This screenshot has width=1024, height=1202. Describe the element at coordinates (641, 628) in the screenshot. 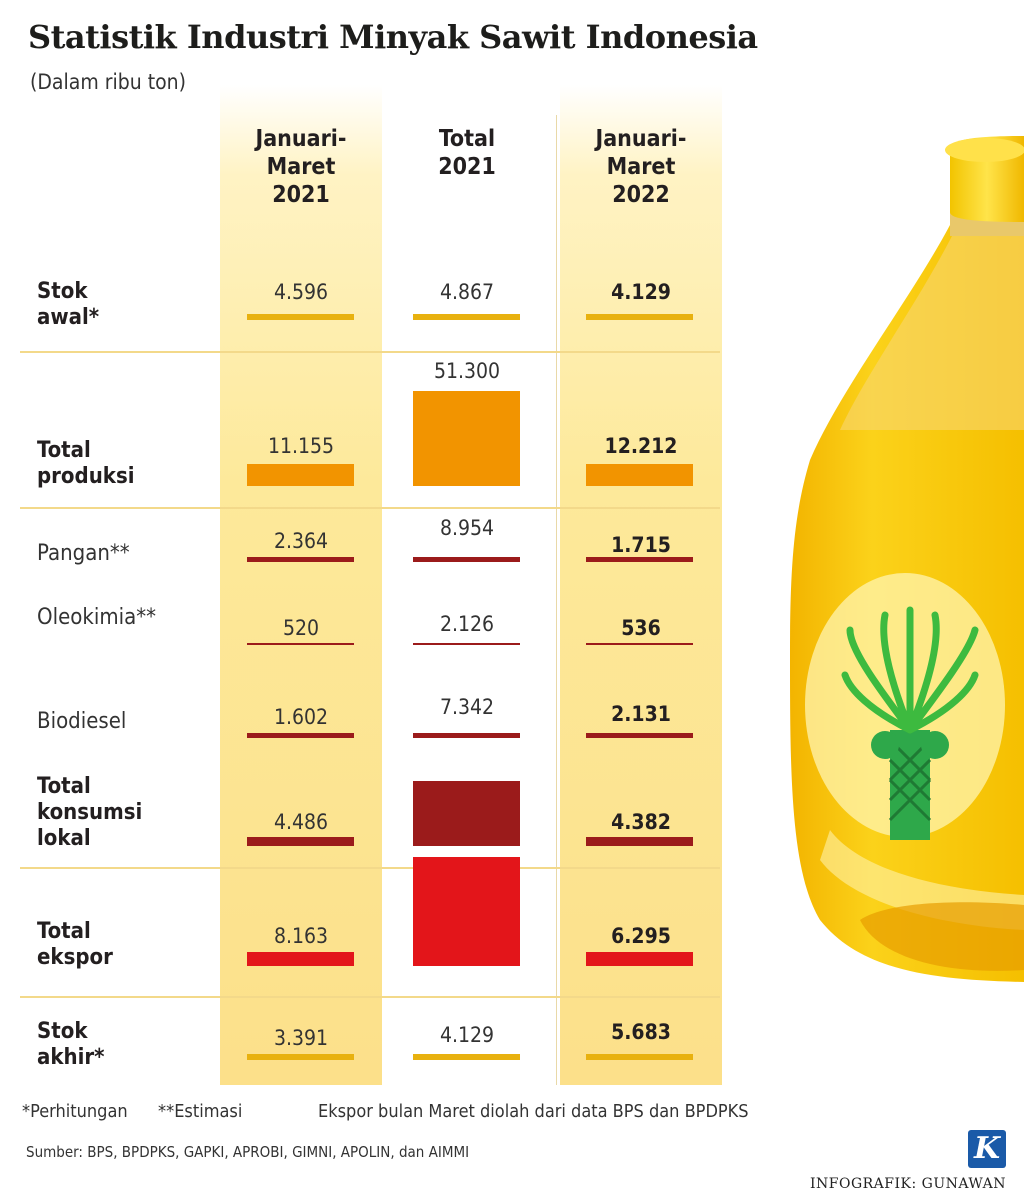

I see `value-oleokimia-2022q1: 536` at that location.